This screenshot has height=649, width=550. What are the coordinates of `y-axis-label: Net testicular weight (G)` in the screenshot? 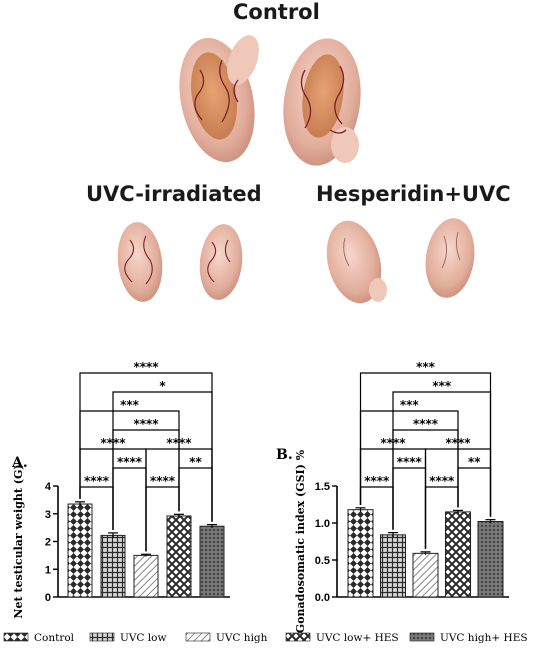 It's located at (18, 541).